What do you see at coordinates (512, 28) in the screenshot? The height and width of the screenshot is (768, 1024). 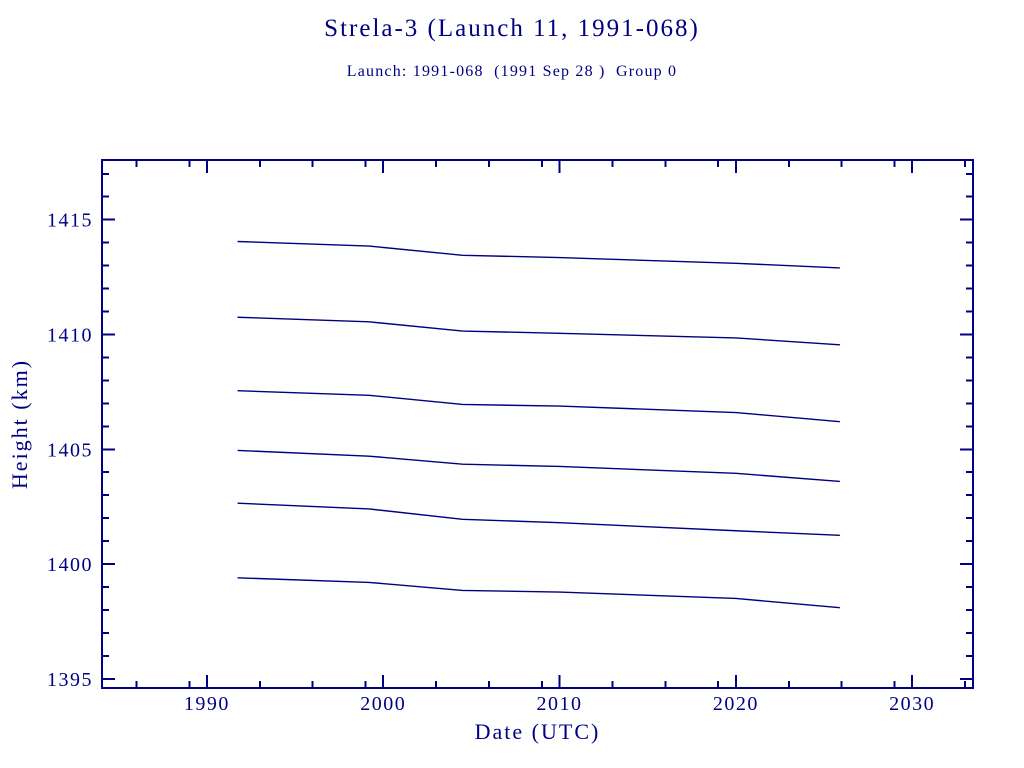 I see `chart-title: Strela-3 (Launch 11, 1991-068)` at bounding box center [512, 28].